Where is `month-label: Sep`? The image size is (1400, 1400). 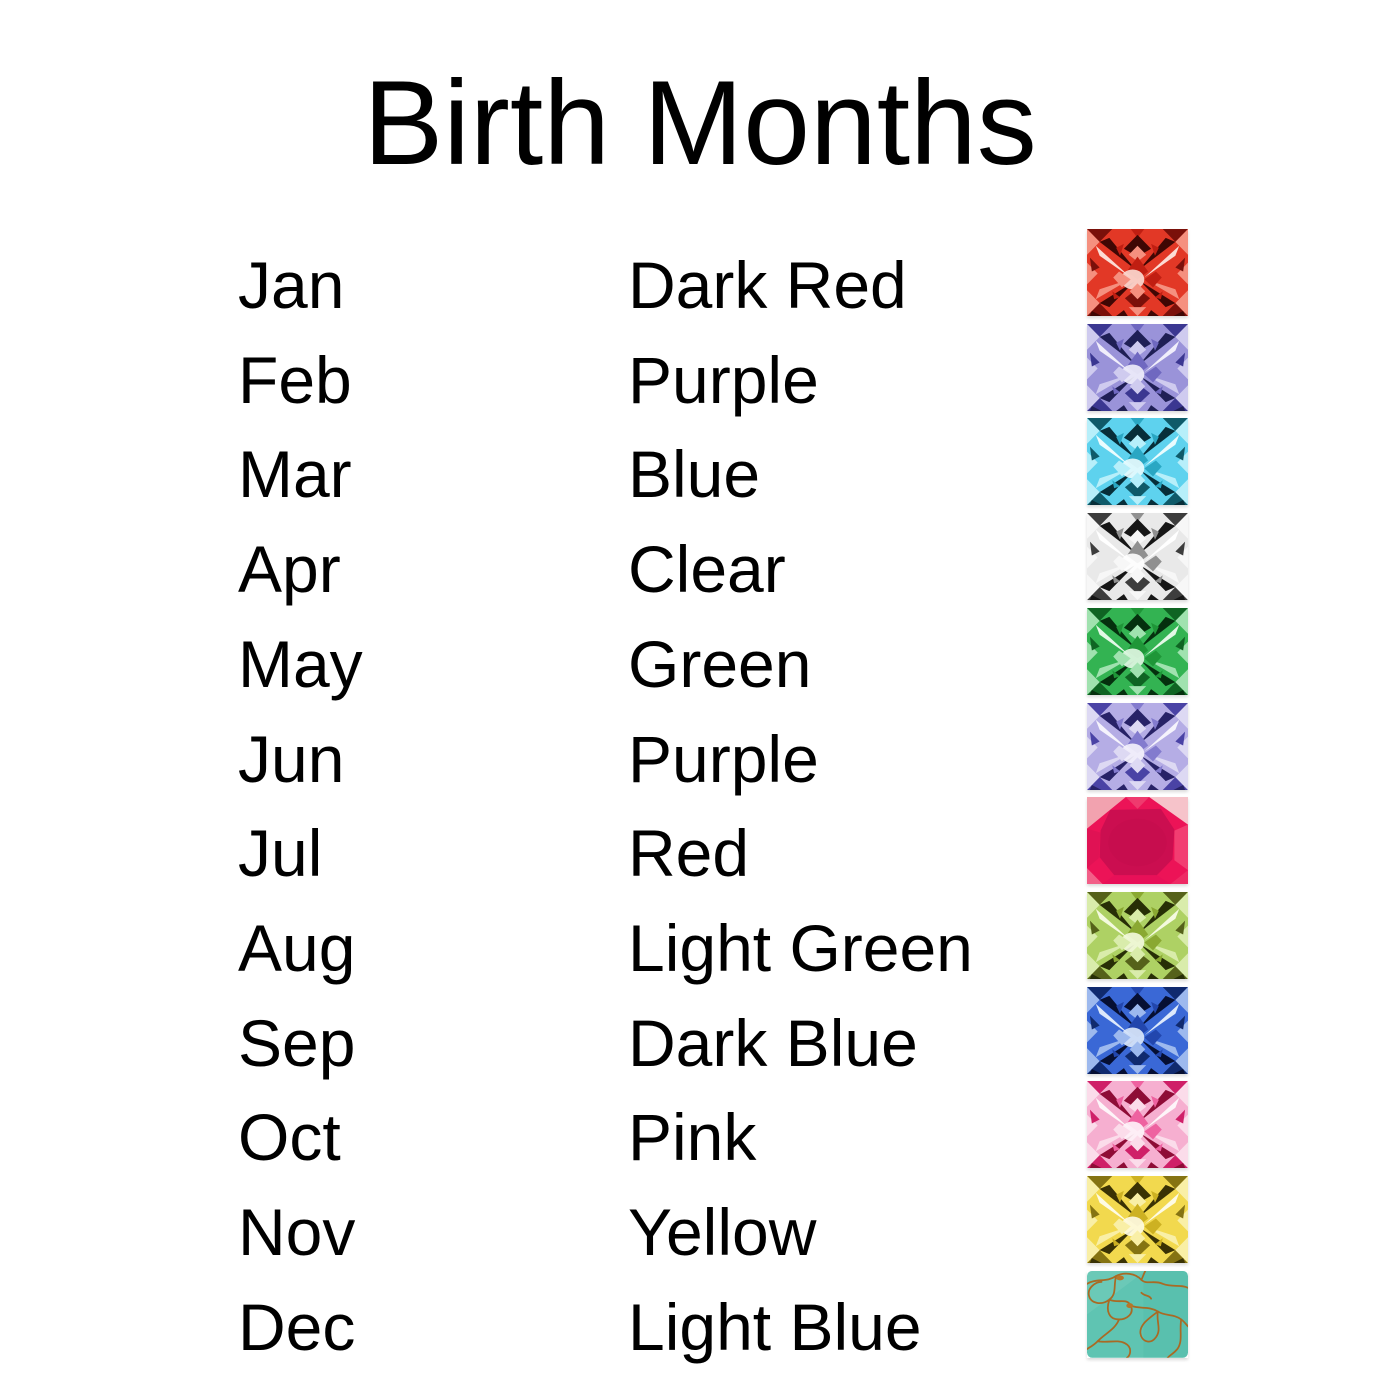 month-label: Sep is located at coordinates (297, 1042).